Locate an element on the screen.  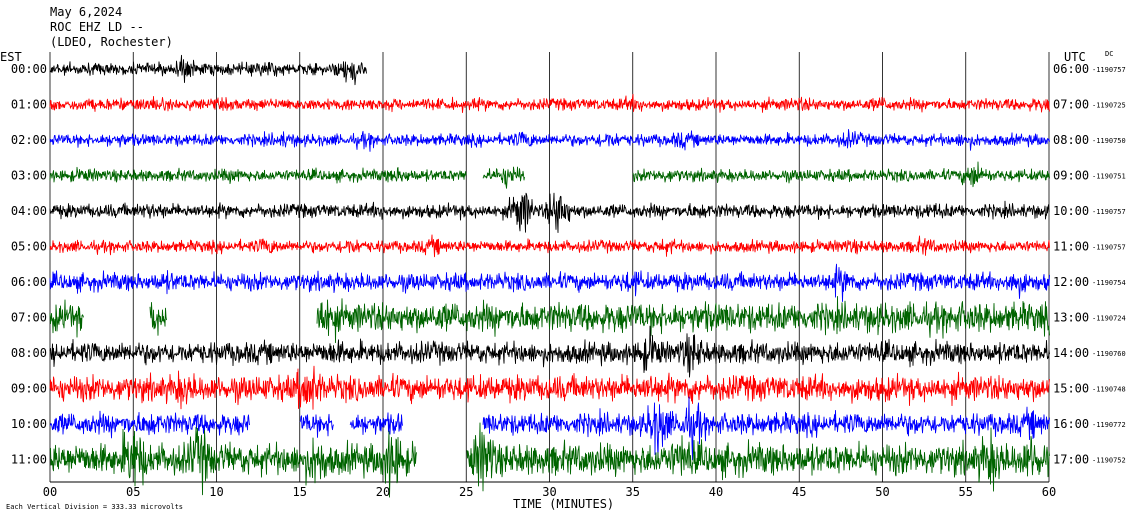
x-tick-label: 00 is located at coordinates (50, 492).